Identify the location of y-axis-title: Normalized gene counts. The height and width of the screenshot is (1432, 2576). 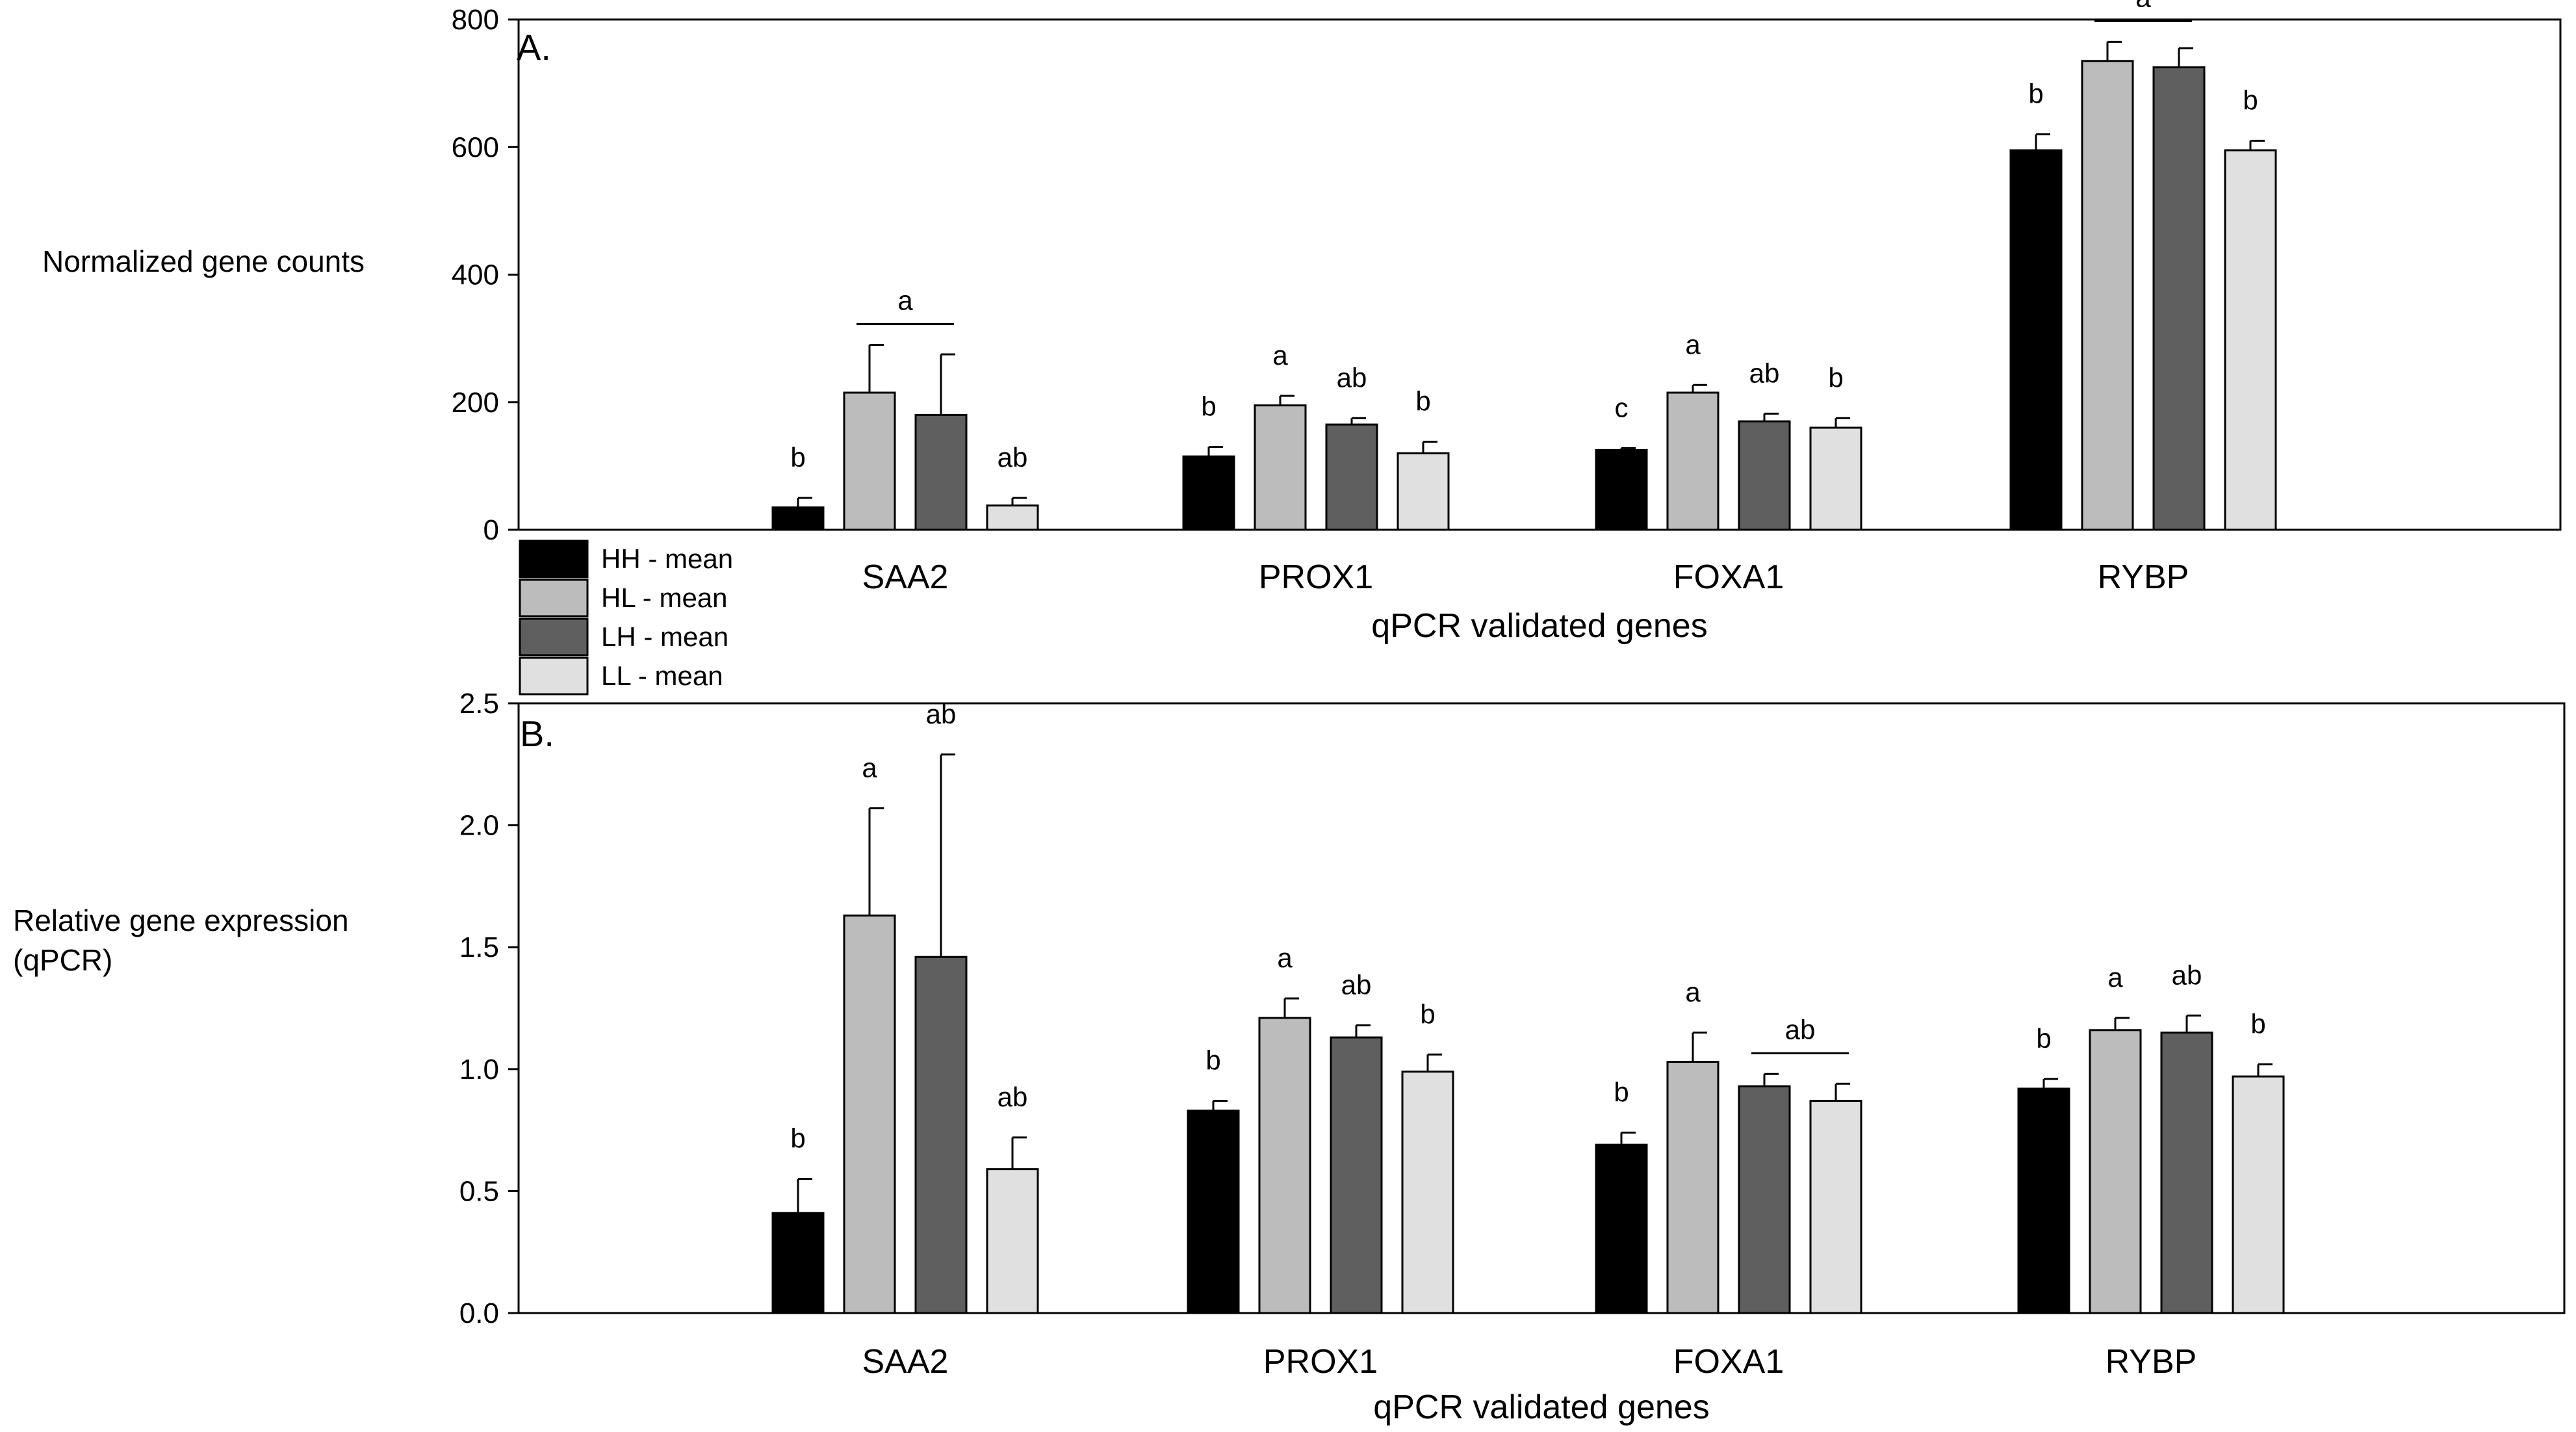
(204, 261).